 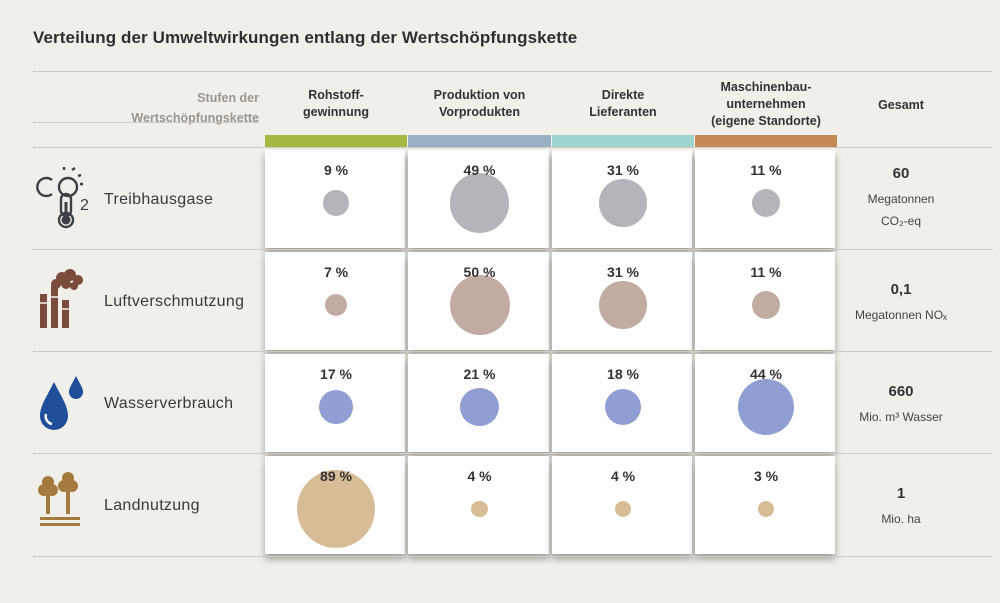 I want to click on total-landnutzung: 1 Mio. ha, so click(x=901, y=507).